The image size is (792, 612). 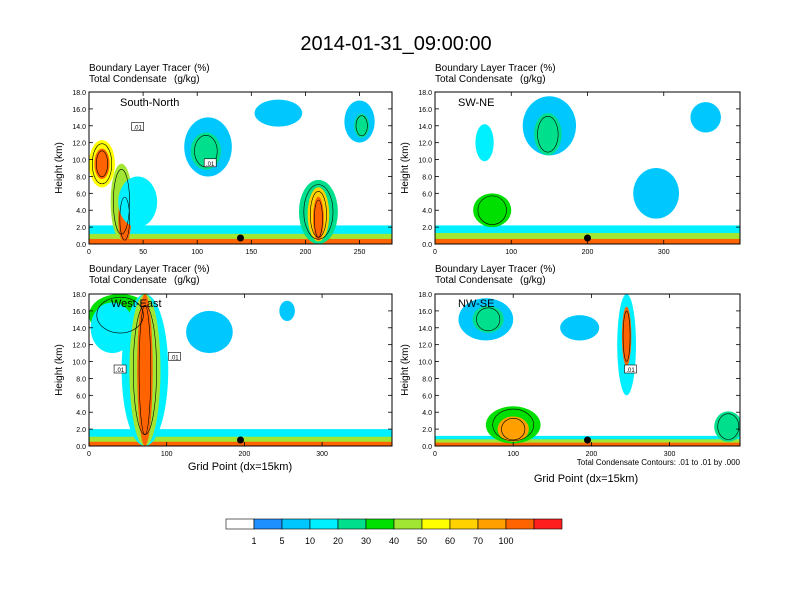 What do you see at coordinates (338, 541) in the screenshot?
I see `colorbar-label: 20` at bounding box center [338, 541].